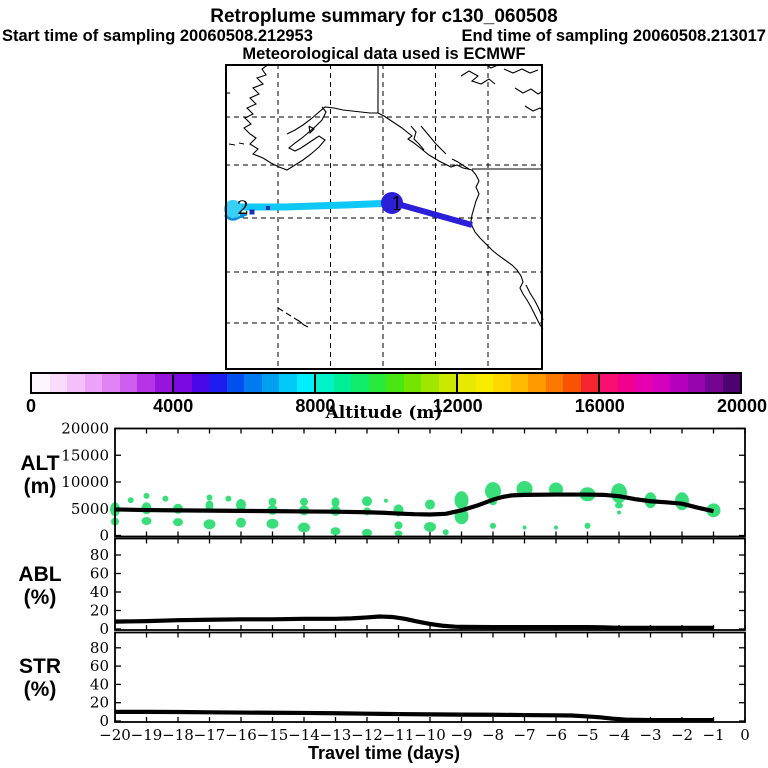 The width and height of the screenshot is (768, 768). What do you see at coordinates (742, 406) in the screenshot?
I see `colorbar-tick-label: 20000` at bounding box center [742, 406].